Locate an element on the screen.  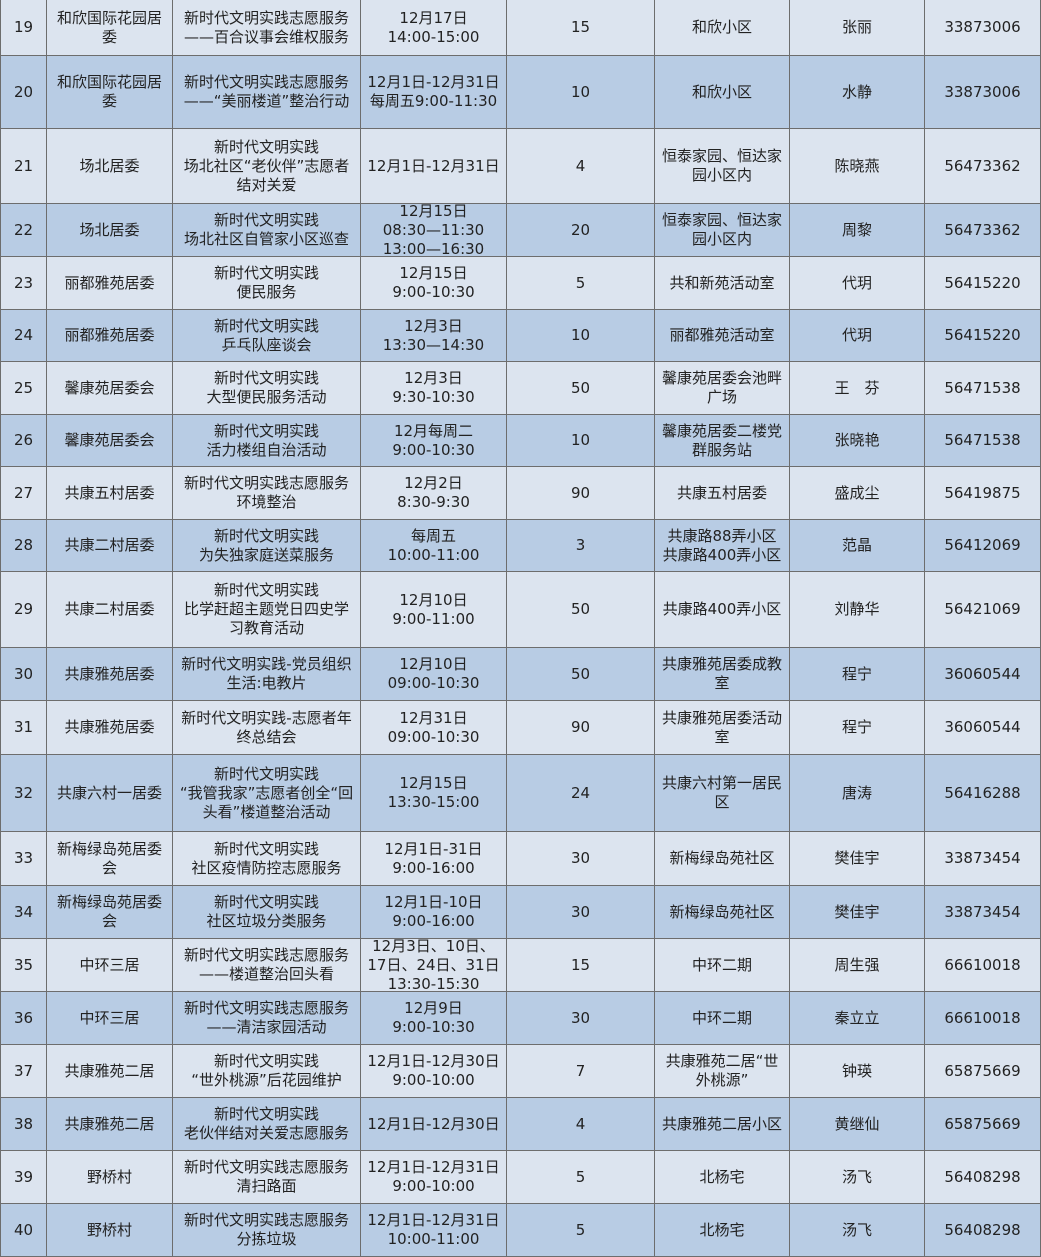
location: 馨康苑居委会池畔广场 is located at coordinates (722, 388).